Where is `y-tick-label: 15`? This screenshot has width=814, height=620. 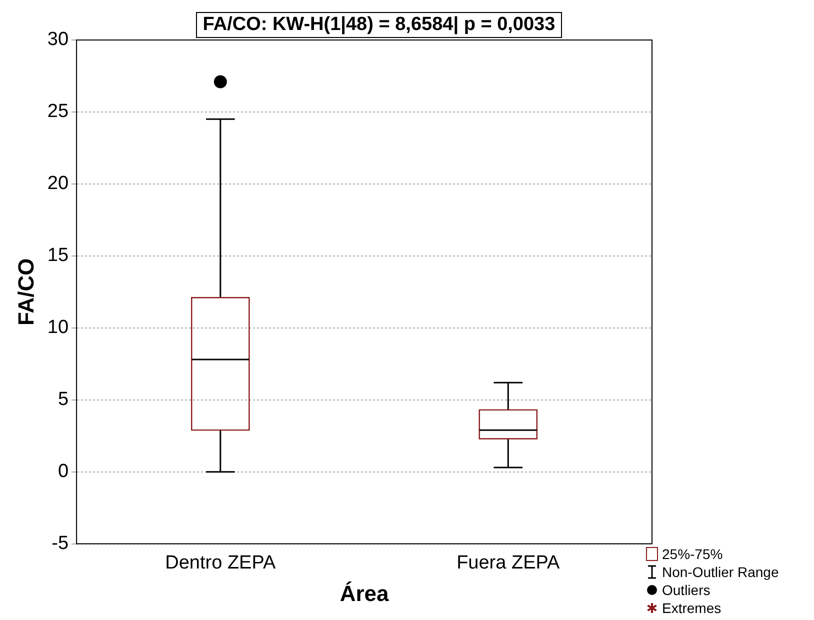
y-tick-label: 15 is located at coordinates (58, 255).